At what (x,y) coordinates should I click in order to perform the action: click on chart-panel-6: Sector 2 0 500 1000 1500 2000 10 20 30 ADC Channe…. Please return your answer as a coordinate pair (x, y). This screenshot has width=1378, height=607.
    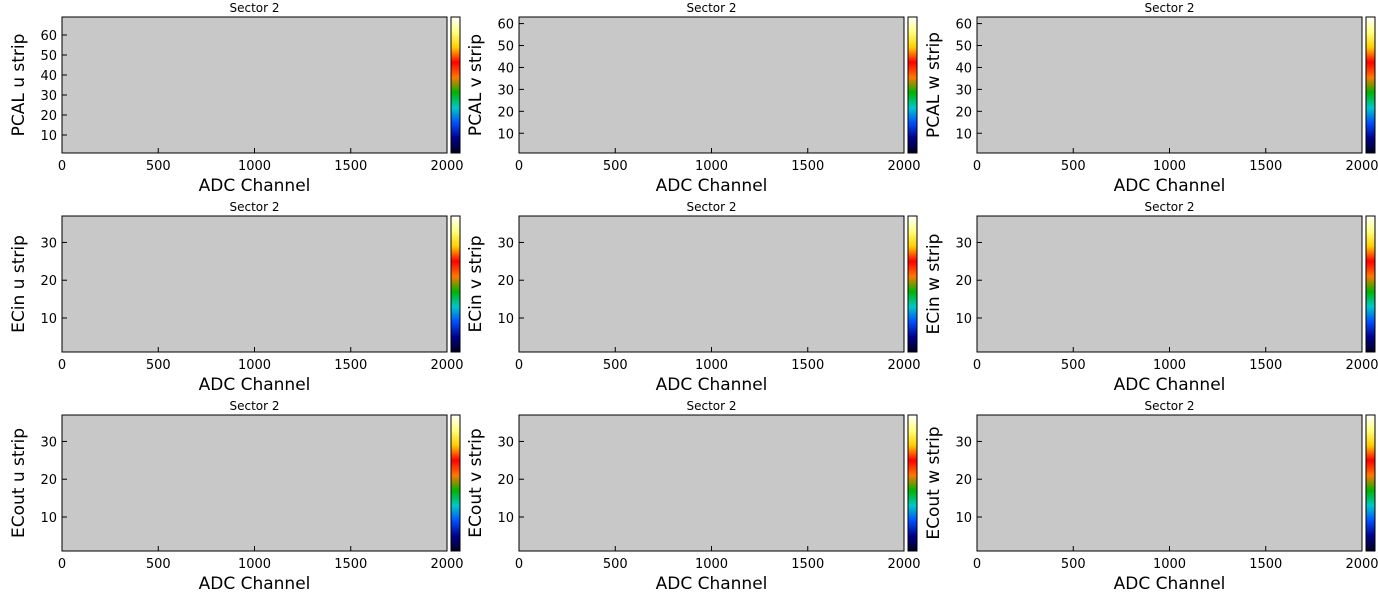
    Looking at the image, I should click on (1151, 297).